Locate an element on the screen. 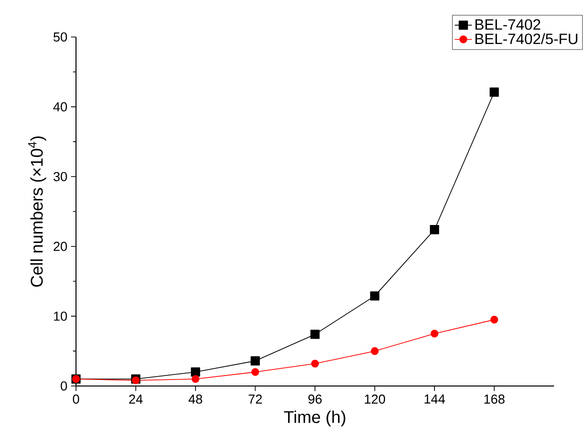  x-tick-label: 168 is located at coordinates (494, 399).